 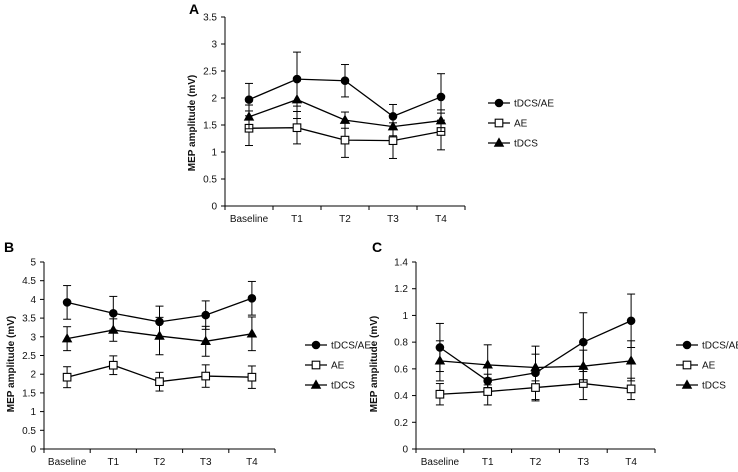 What do you see at coordinates (536, 462) in the screenshot?
I see `panel-c-x-tick-label: T2` at bounding box center [536, 462].